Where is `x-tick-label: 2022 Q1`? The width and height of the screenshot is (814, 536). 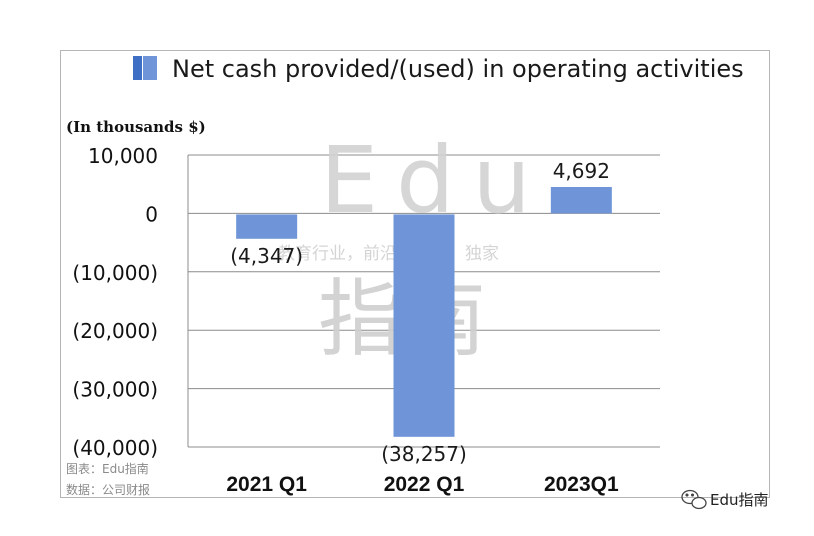
x-tick-label: 2022 Q1 is located at coordinates (424, 484).